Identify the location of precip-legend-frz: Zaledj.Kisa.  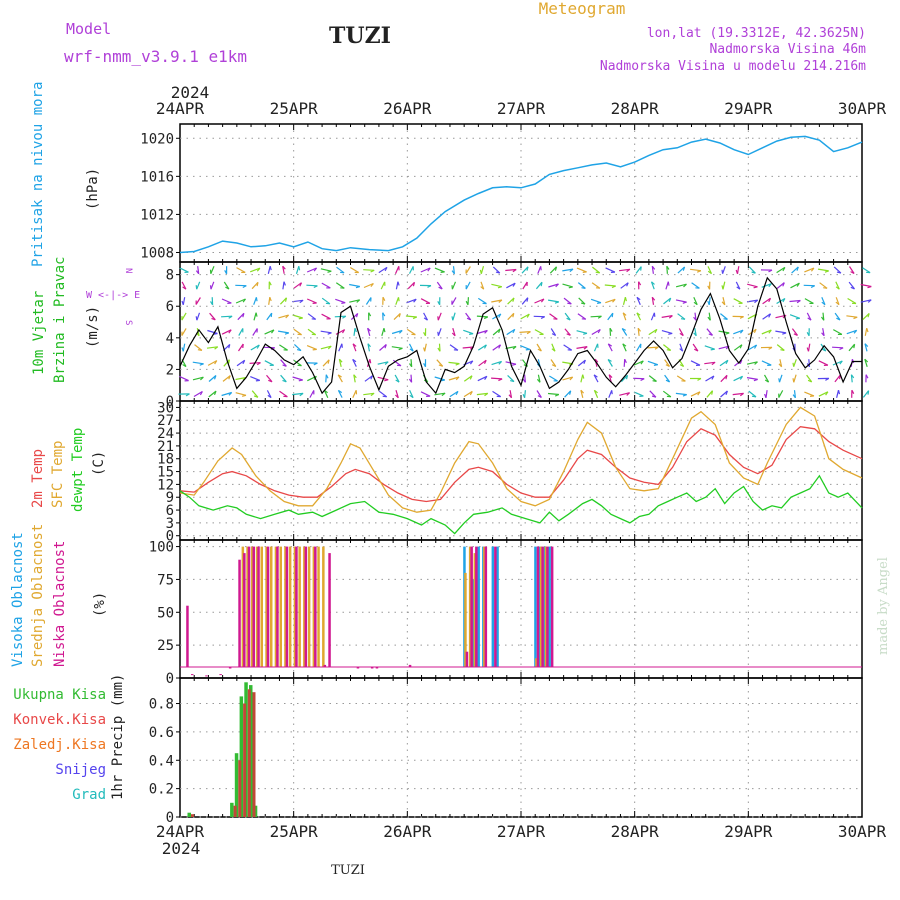
(59, 745).